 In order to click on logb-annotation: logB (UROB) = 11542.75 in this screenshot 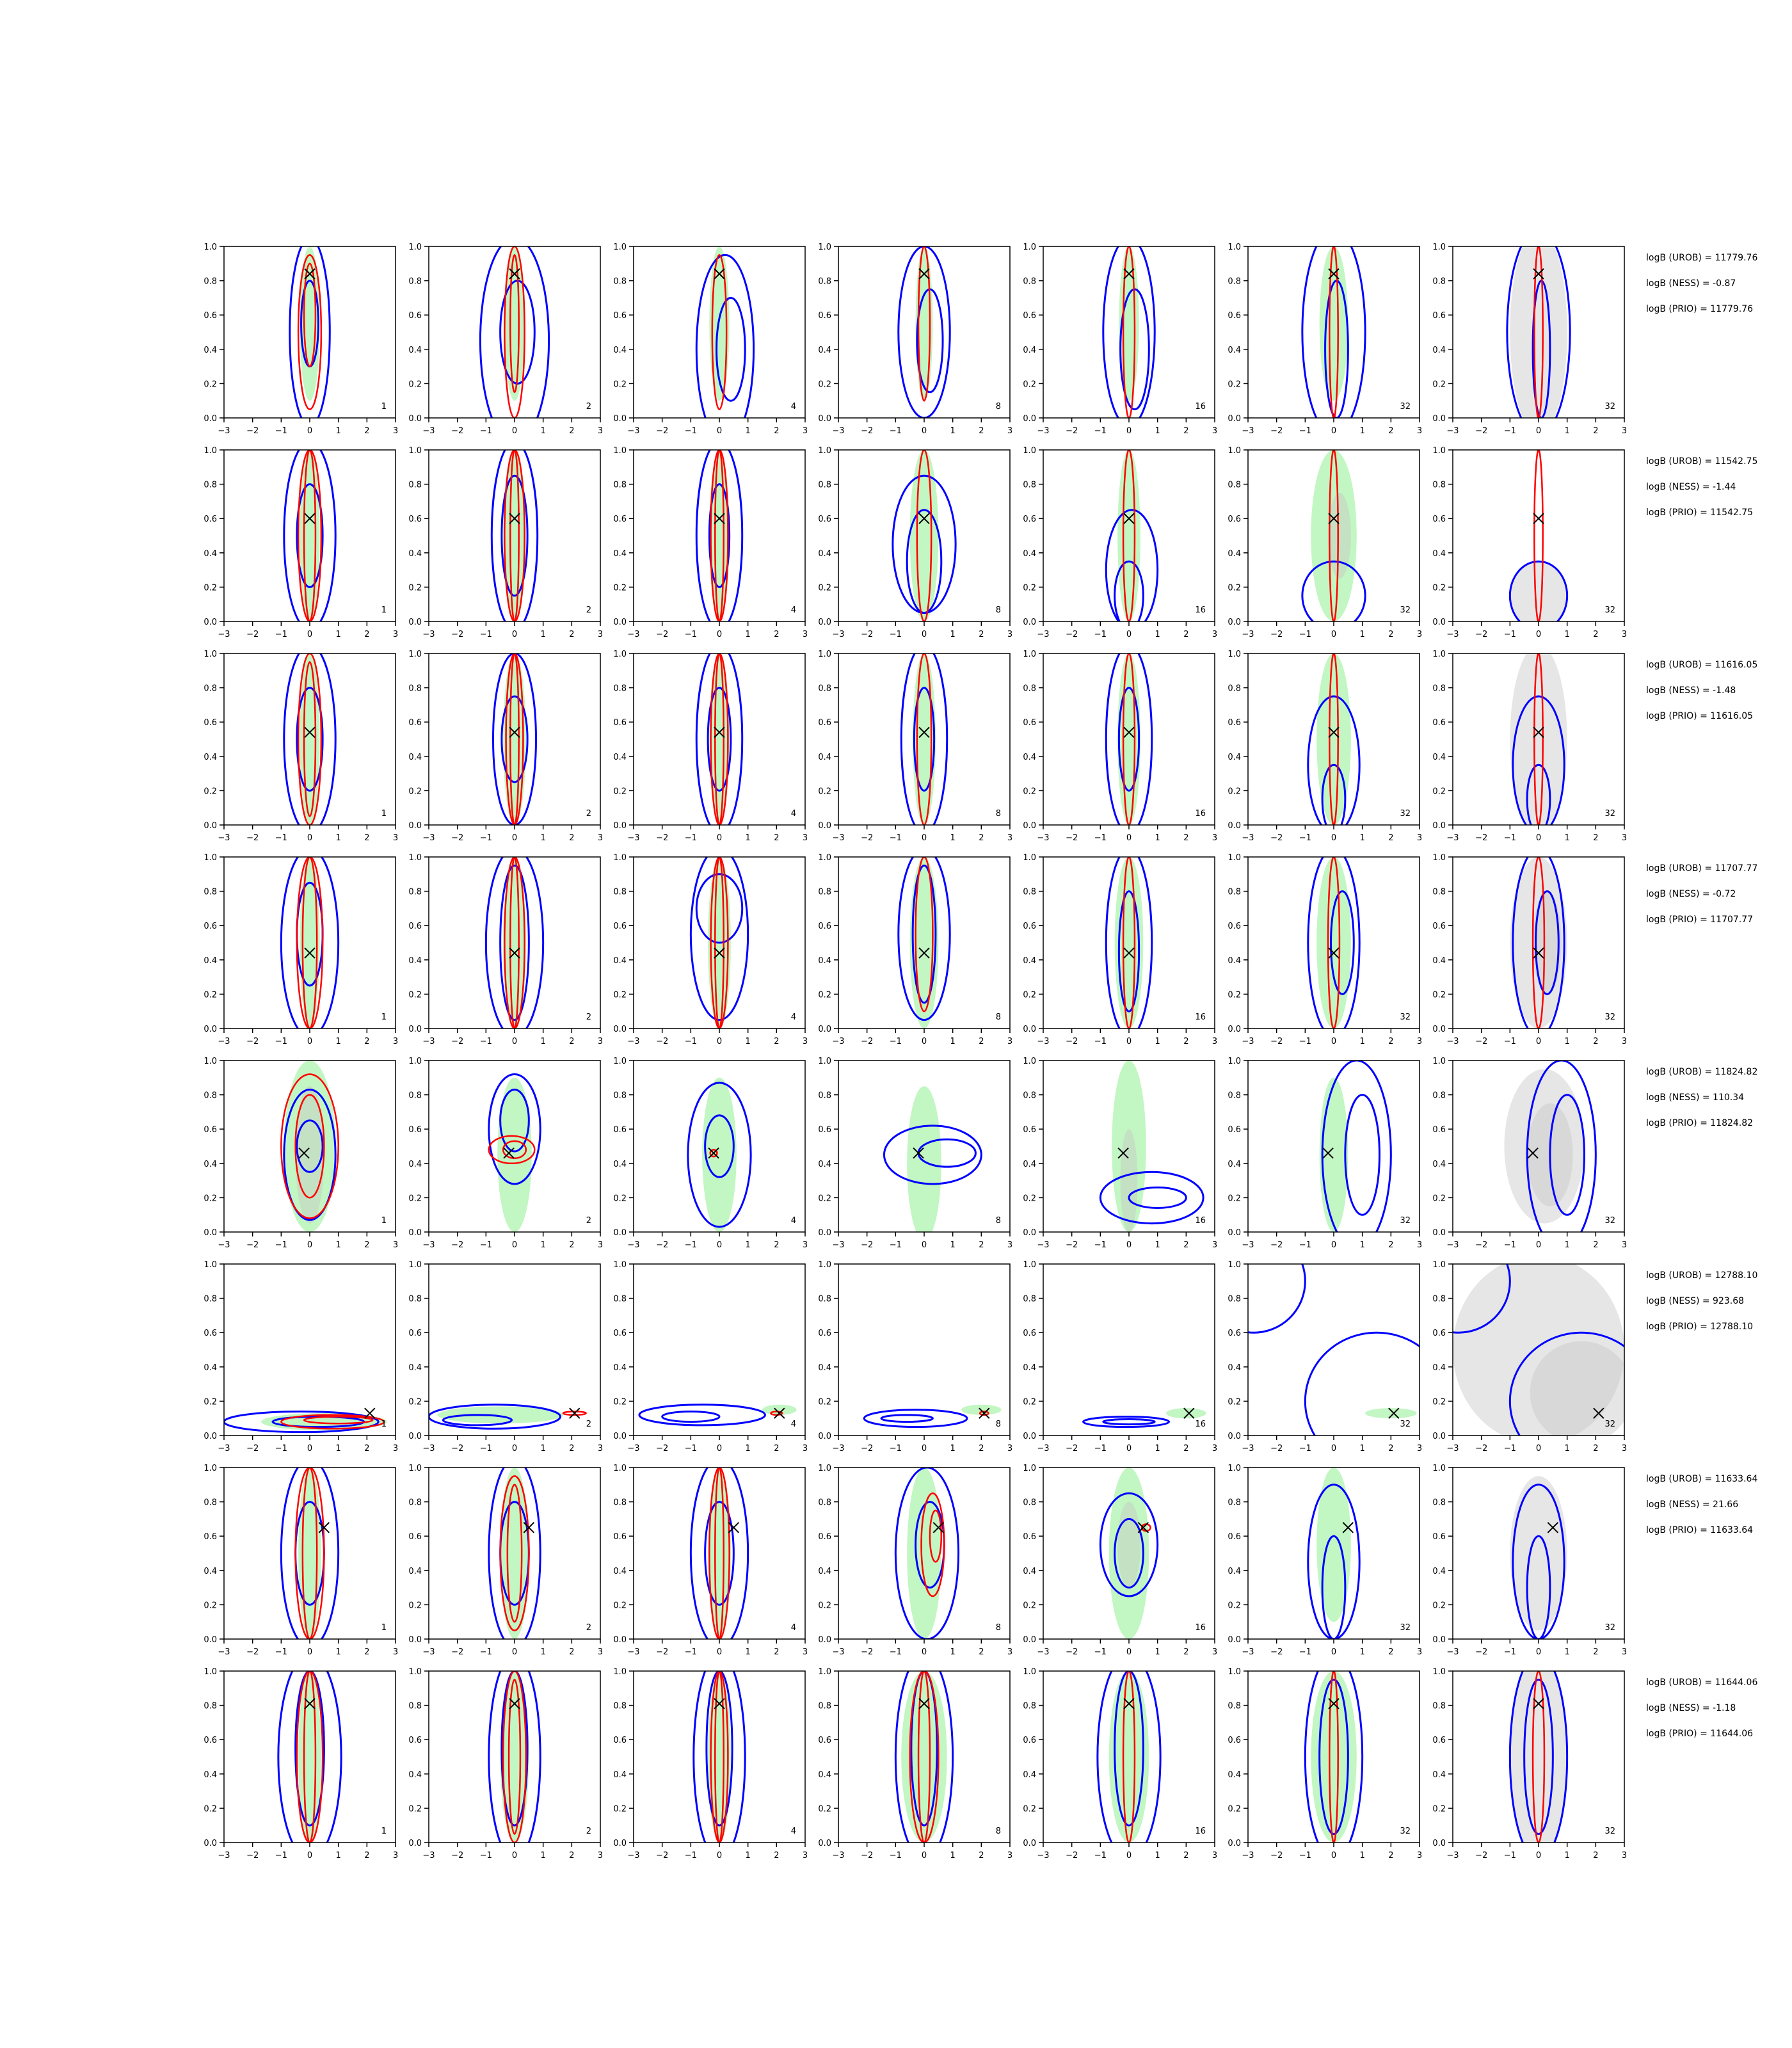, I will do `click(1701, 461)`.